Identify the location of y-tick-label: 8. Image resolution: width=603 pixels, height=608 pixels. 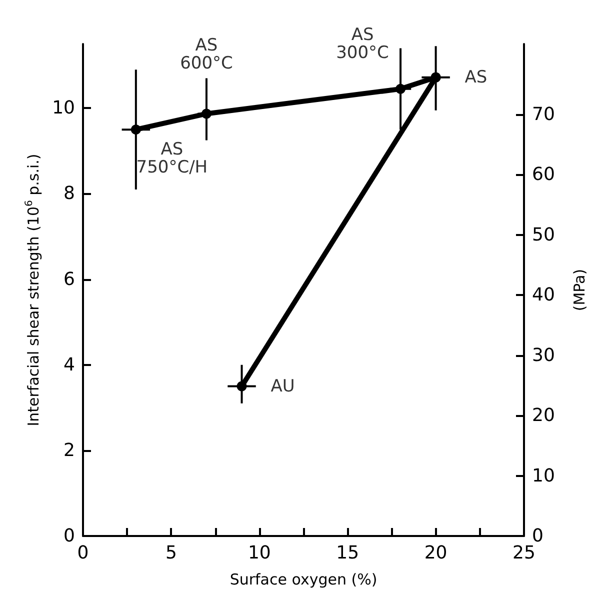
(69, 193).